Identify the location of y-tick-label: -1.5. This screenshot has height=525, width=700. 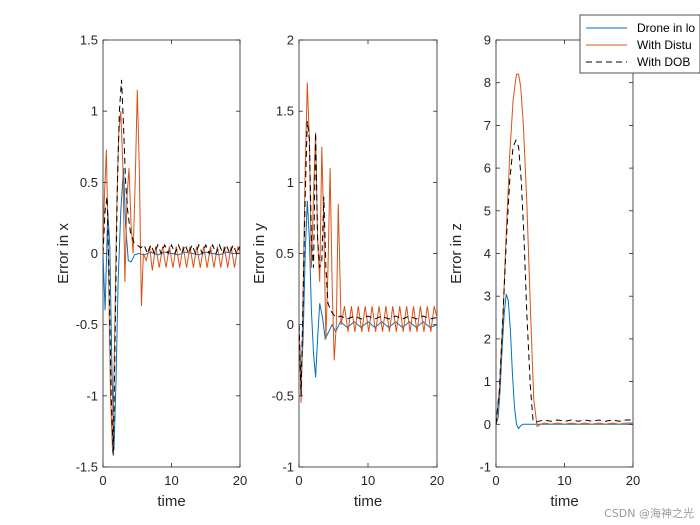
(87, 467).